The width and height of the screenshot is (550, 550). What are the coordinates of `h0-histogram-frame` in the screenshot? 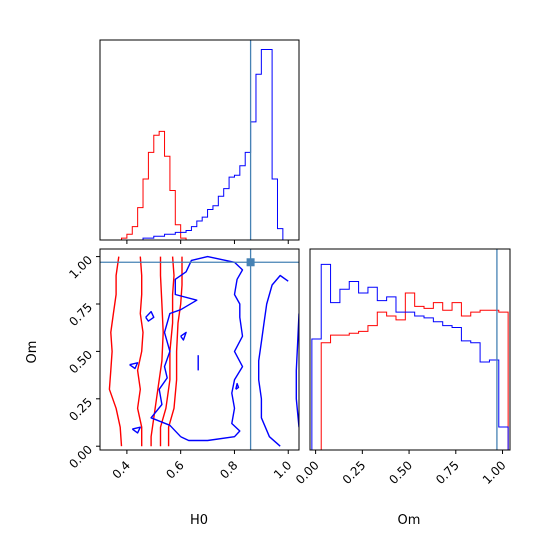 It's located at (199, 140).